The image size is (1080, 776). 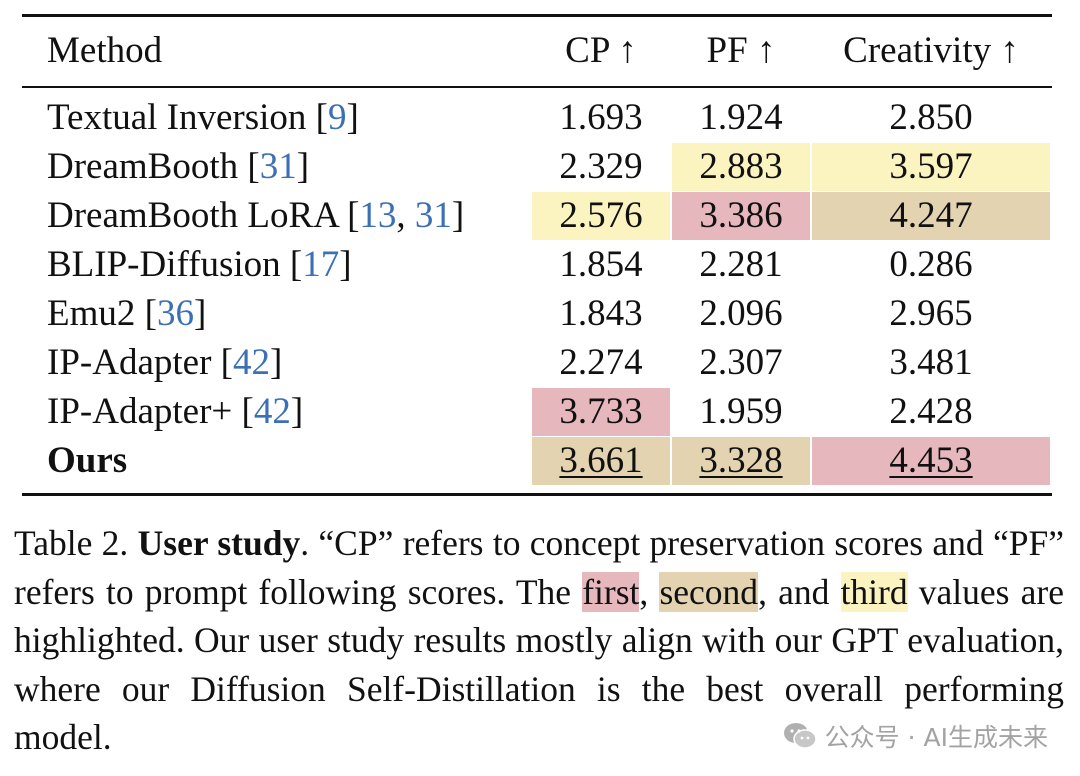 I want to click on method-cell: Textual Inversion [9], so click(x=203, y=117).